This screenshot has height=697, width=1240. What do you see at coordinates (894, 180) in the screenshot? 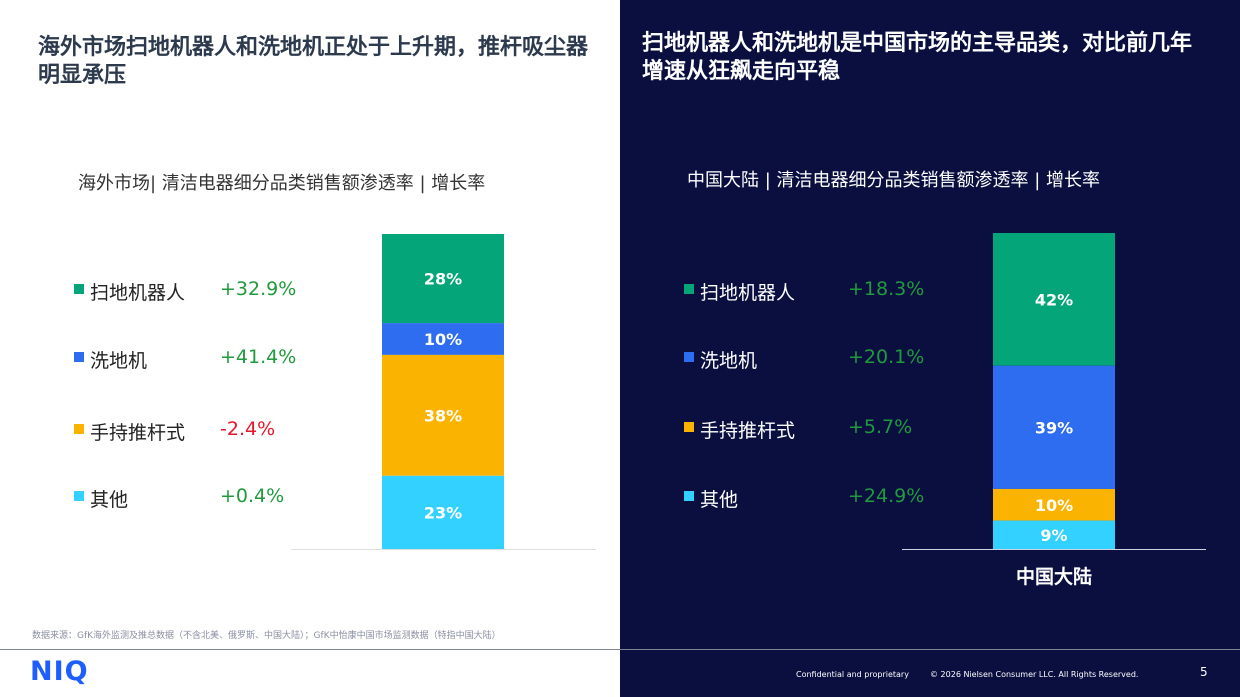
I see `right-chart-title: 中国大陆 | 清洁电器细分品类销售额渗透率 | 增长率` at bounding box center [894, 180].